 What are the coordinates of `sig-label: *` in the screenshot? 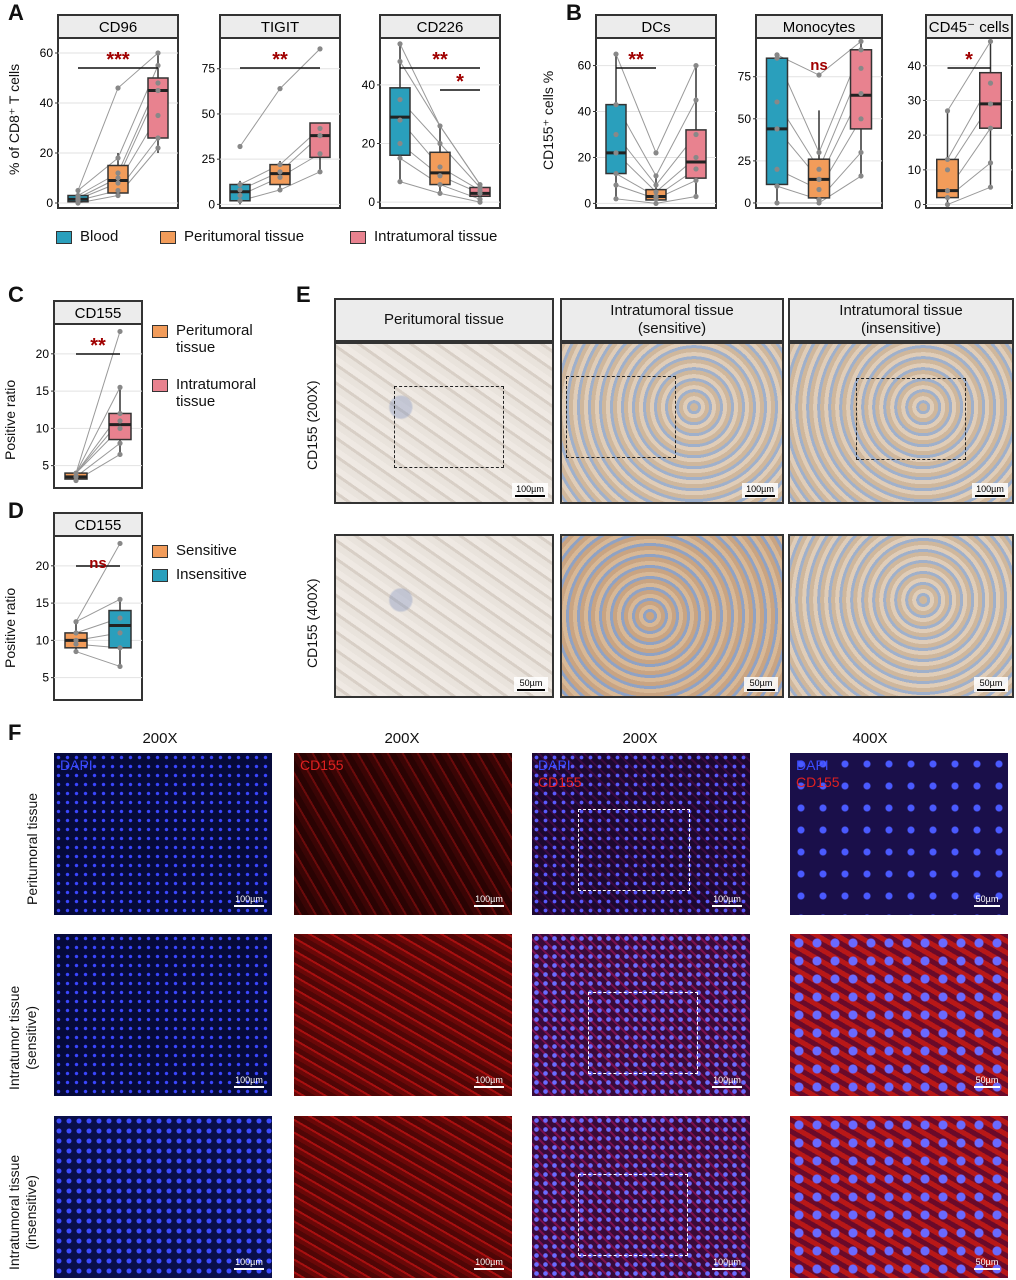 It's located at (969, 60).